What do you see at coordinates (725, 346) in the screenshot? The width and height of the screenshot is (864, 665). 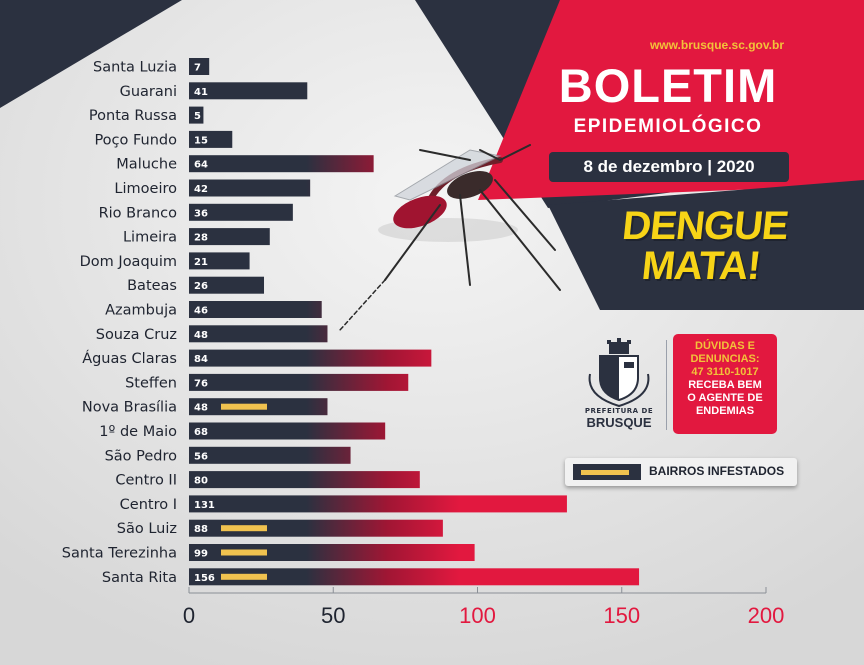 I see `contact-line1: DÚVIDAS E` at bounding box center [725, 346].